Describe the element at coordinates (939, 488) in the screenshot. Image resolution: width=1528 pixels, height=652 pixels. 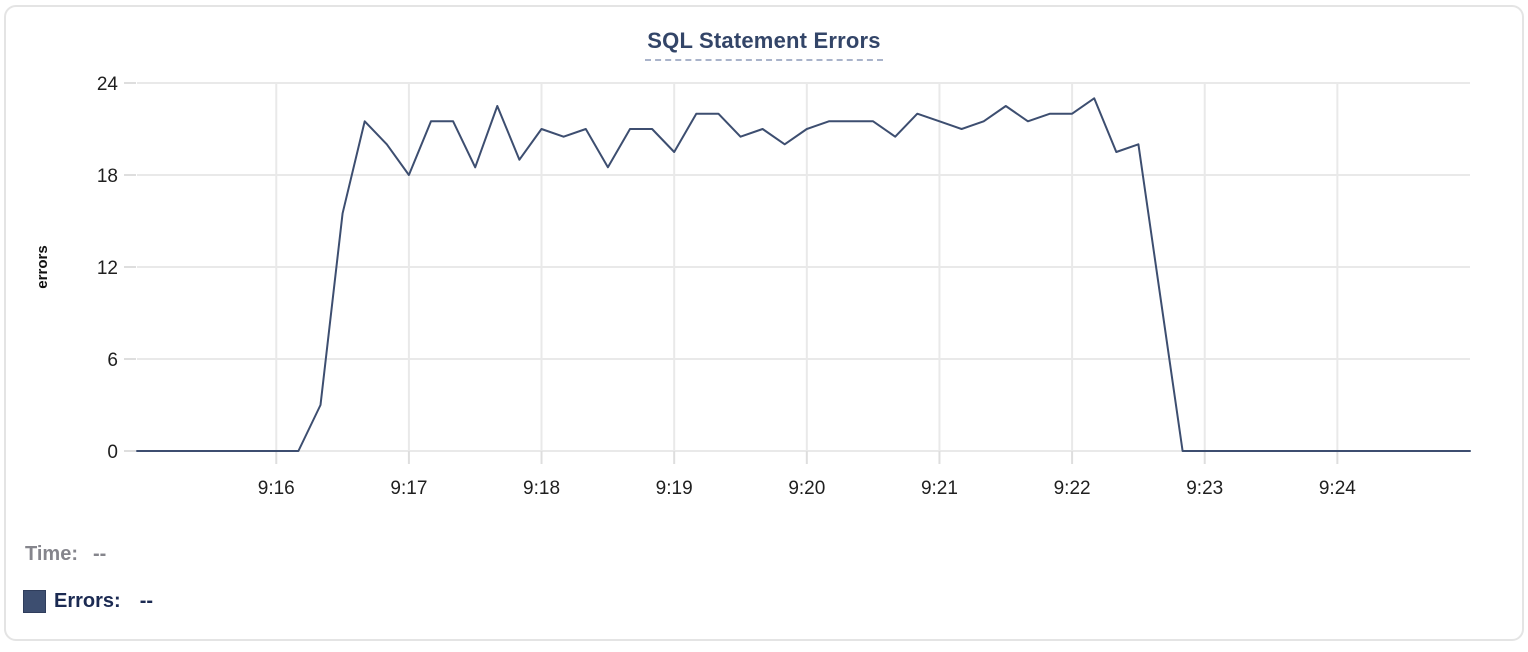
I see `x-tick-label: 9:21` at that location.